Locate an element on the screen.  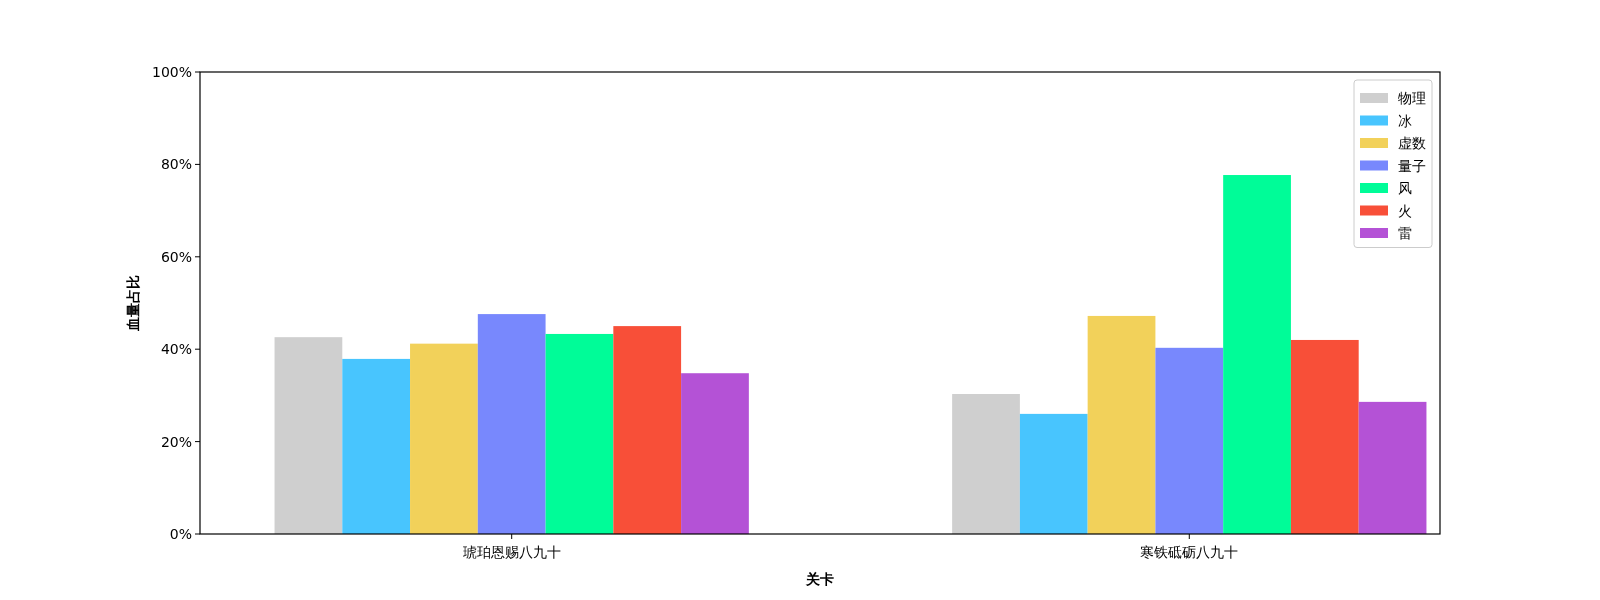
y-tick-label: 100% is located at coordinates (171, 72).